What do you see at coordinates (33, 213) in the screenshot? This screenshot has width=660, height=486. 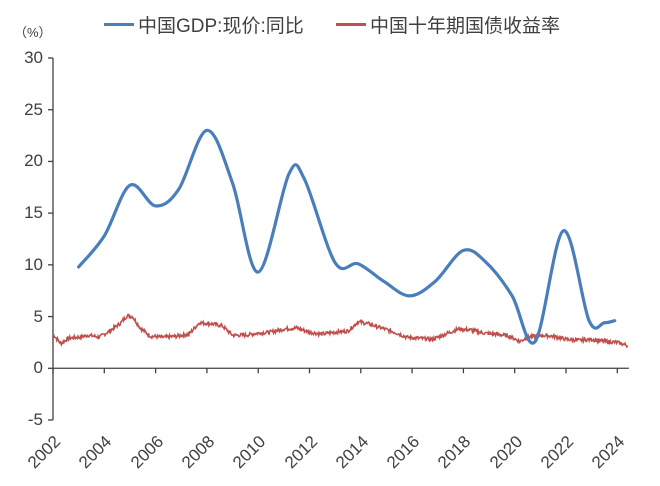 I see `y-tick-label: 15` at bounding box center [33, 213].